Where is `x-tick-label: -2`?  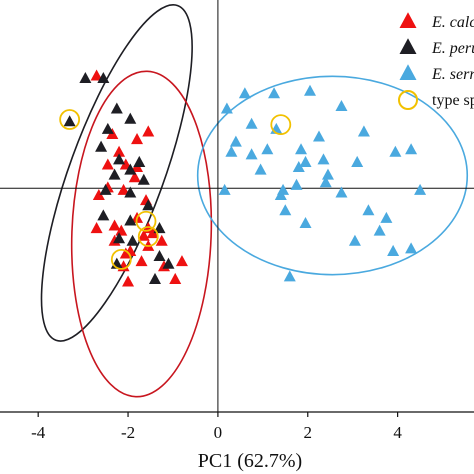 x-tick-label: -2 is located at coordinates (128, 432).